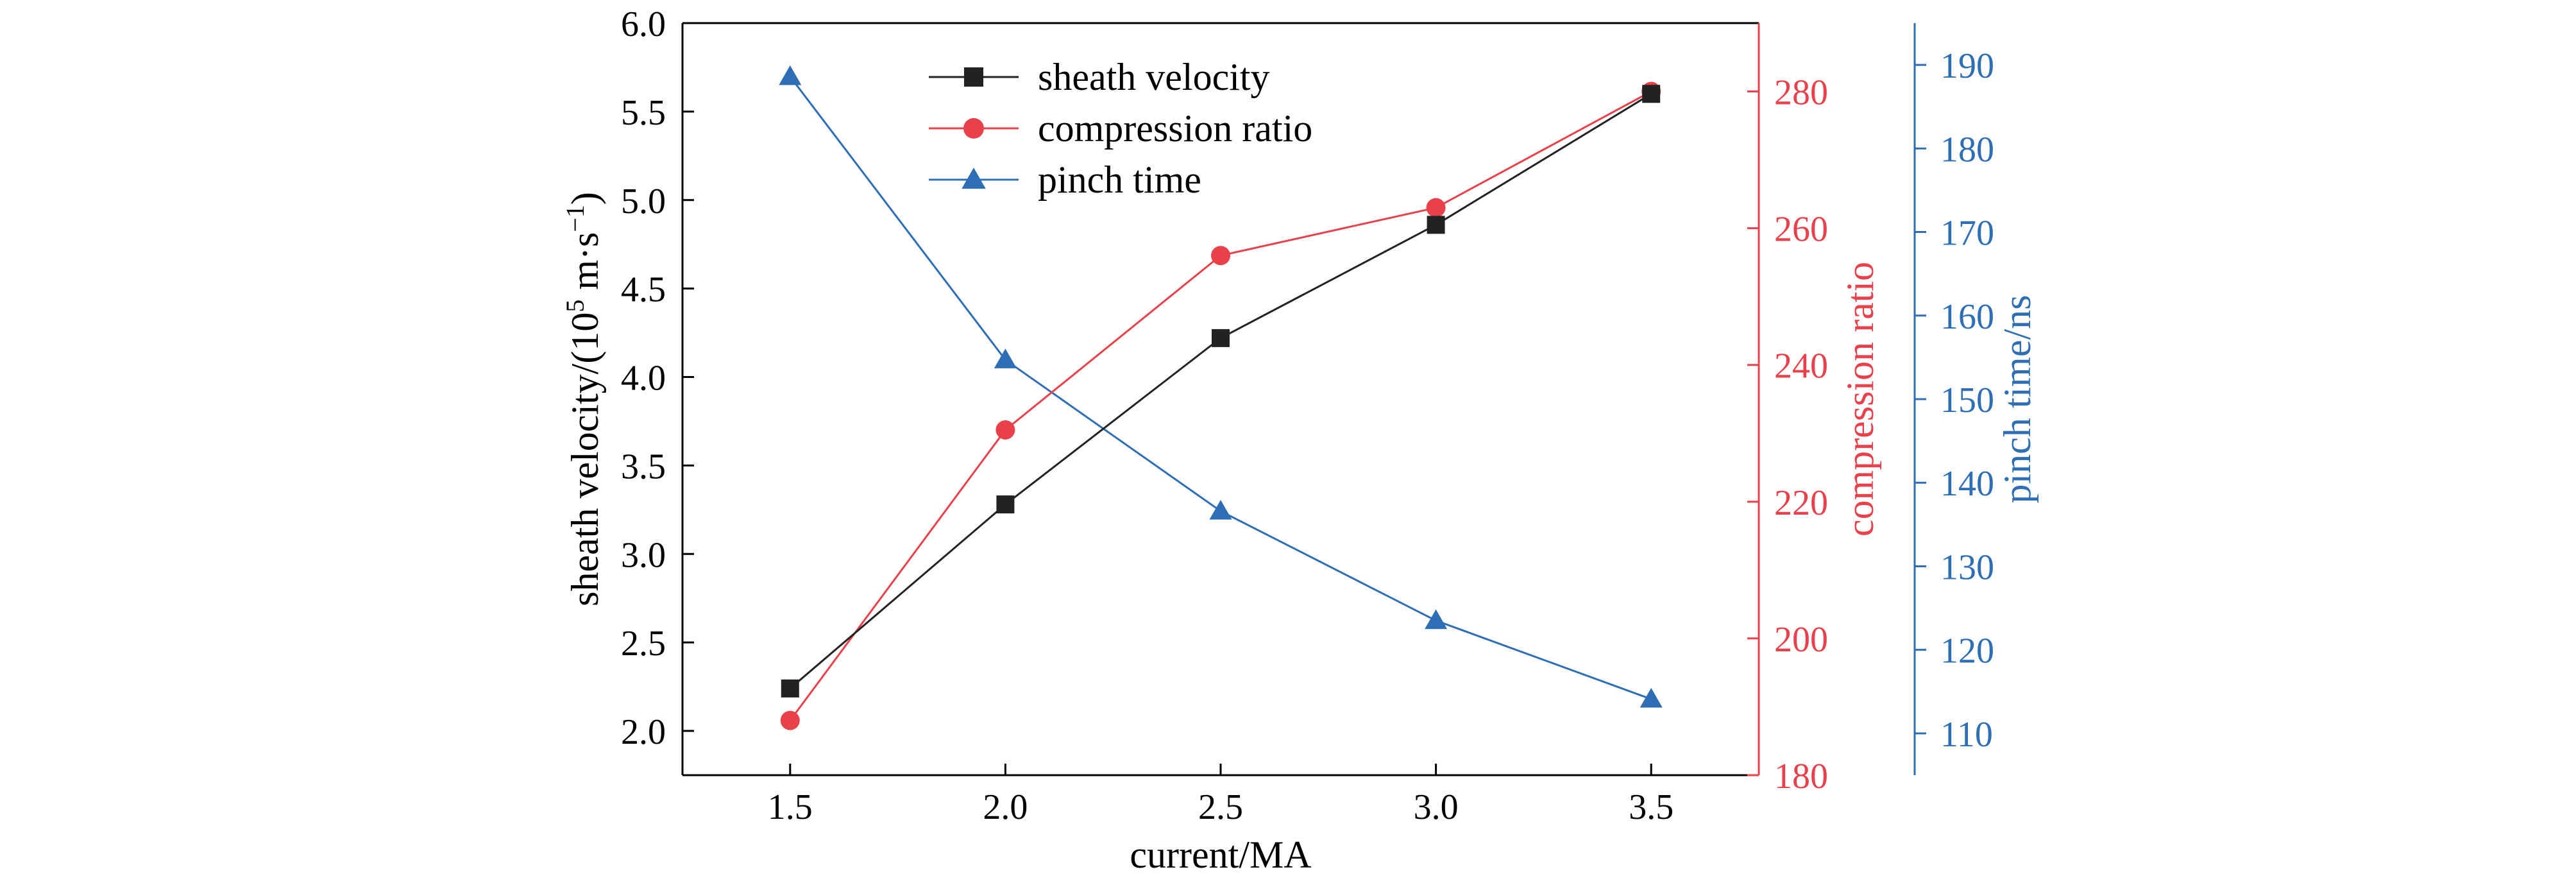 This screenshot has height=874, width=2576. What do you see at coordinates (1801, 230) in the screenshot?
I see `compression-tick-label: 260` at bounding box center [1801, 230].